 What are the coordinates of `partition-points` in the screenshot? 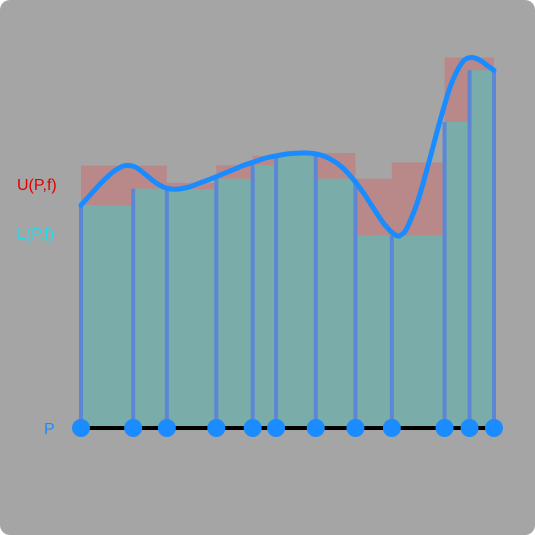 It's located at (287, 428).